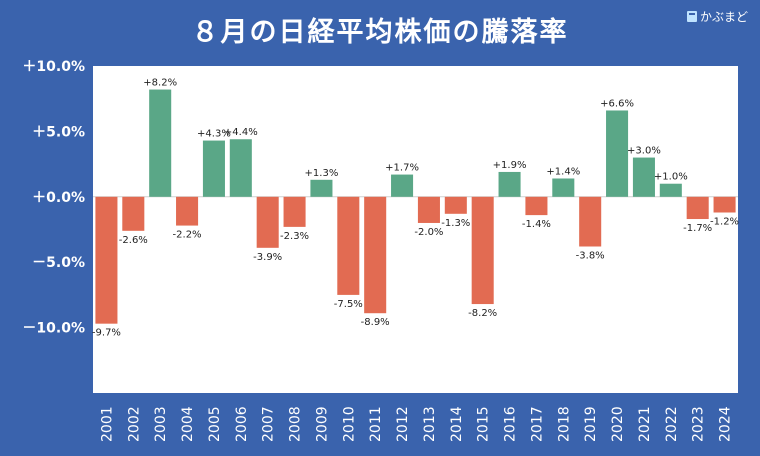 The height and width of the screenshot is (456, 760). What do you see at coordinates (455, 223) in the screenshot?
I see `data-label-2014: -1.3%` at bounding box center [455, 223].